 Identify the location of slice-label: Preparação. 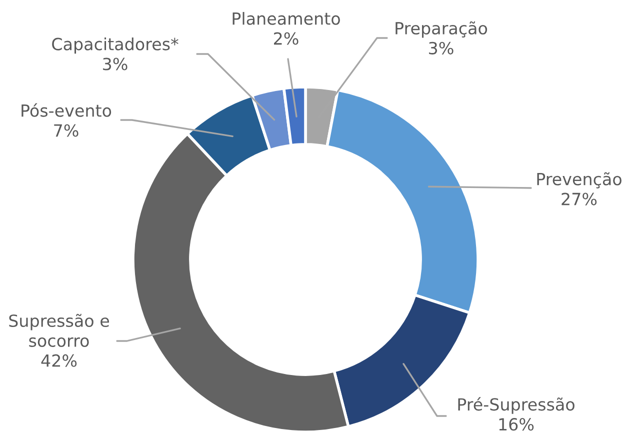
(442, 29).